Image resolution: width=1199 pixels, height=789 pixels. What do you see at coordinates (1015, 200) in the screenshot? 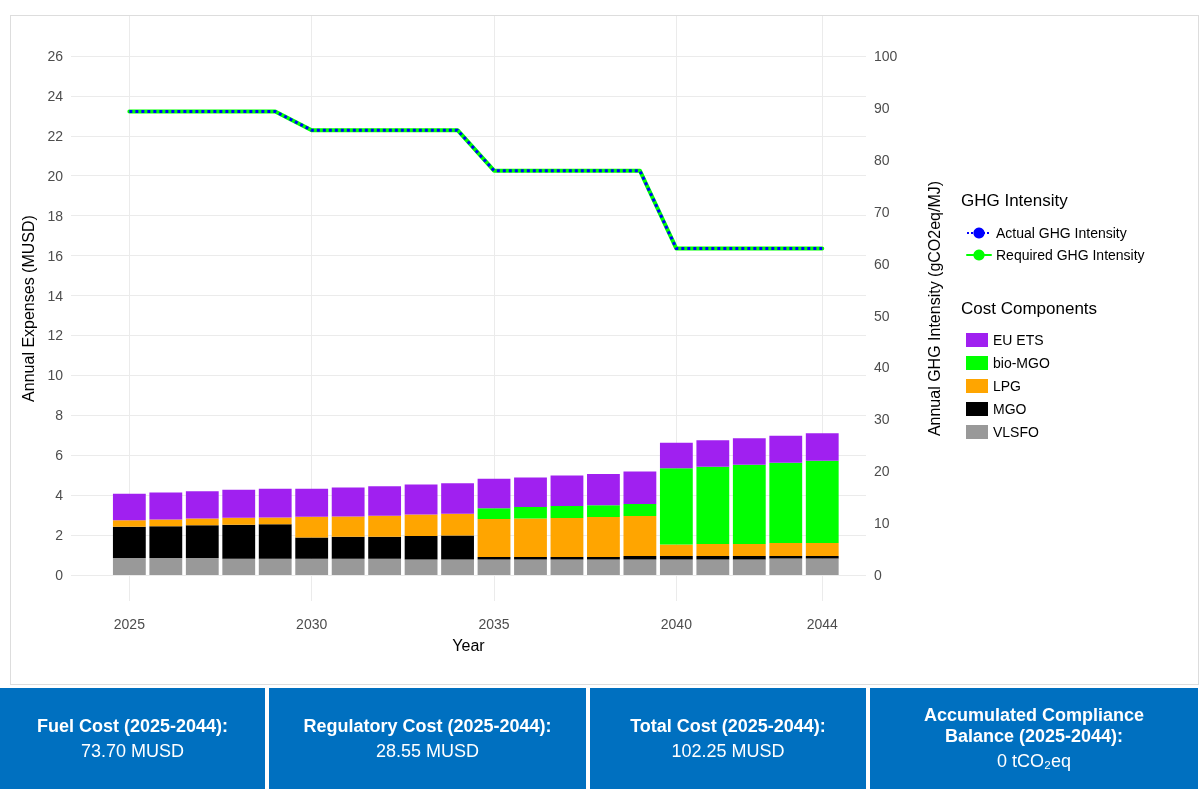
I see `text: GHG Intensity` at bounding box center [1015, 200].